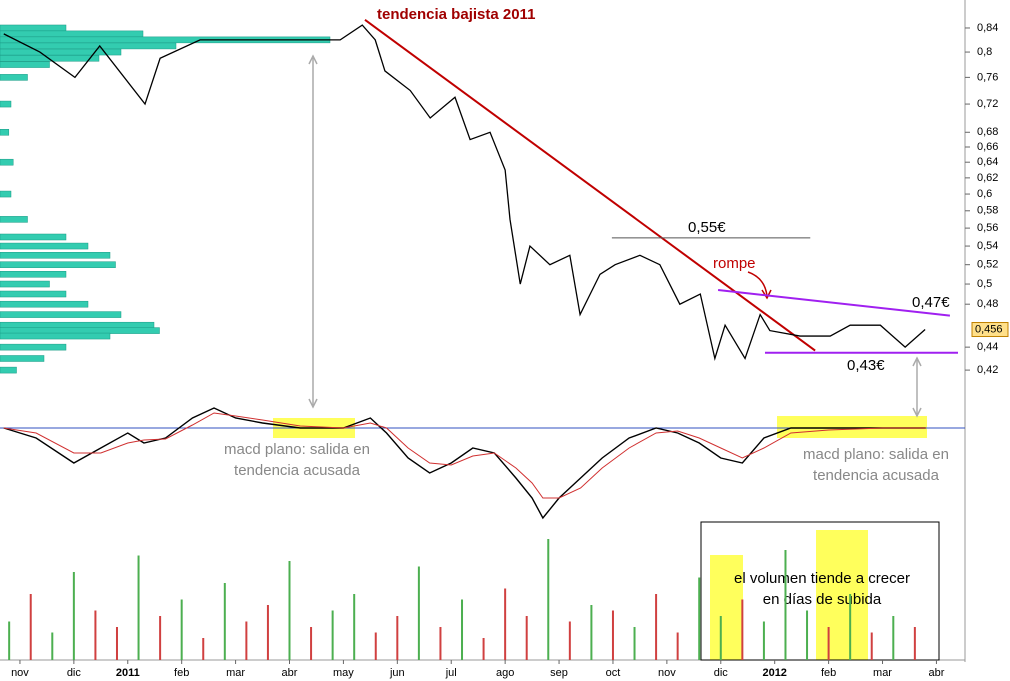 The height and width of the screenshot is (681, 1010). I want to click on note-box, so click(820, 591).